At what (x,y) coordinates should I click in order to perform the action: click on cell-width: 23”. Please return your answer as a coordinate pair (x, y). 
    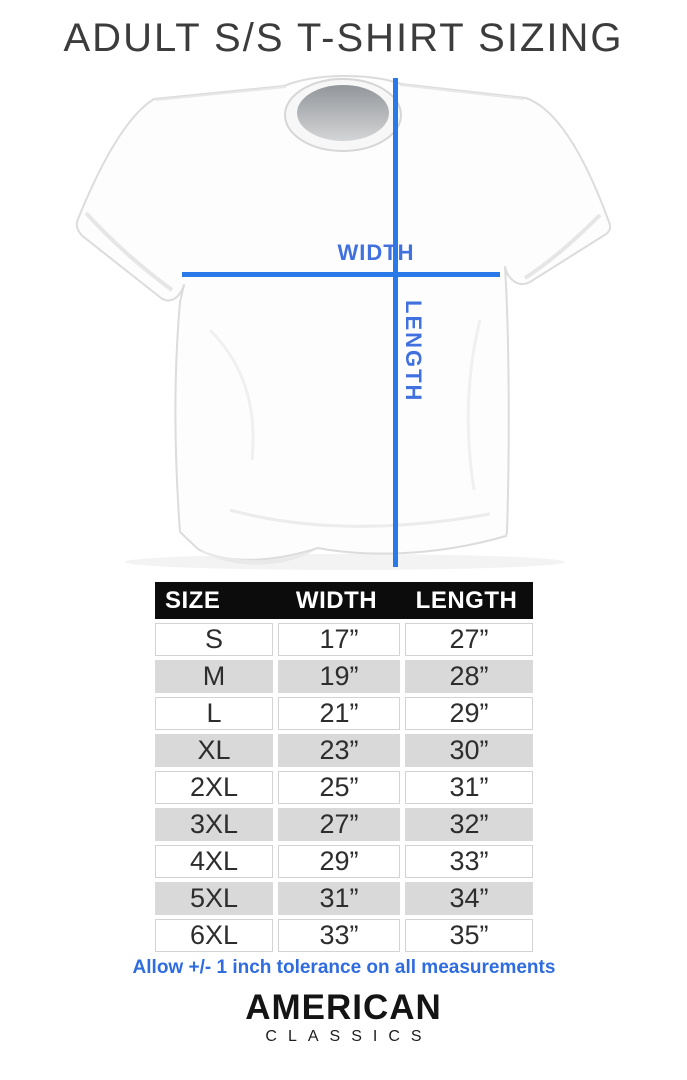
    Looking at the image, I should click on (339, 750).